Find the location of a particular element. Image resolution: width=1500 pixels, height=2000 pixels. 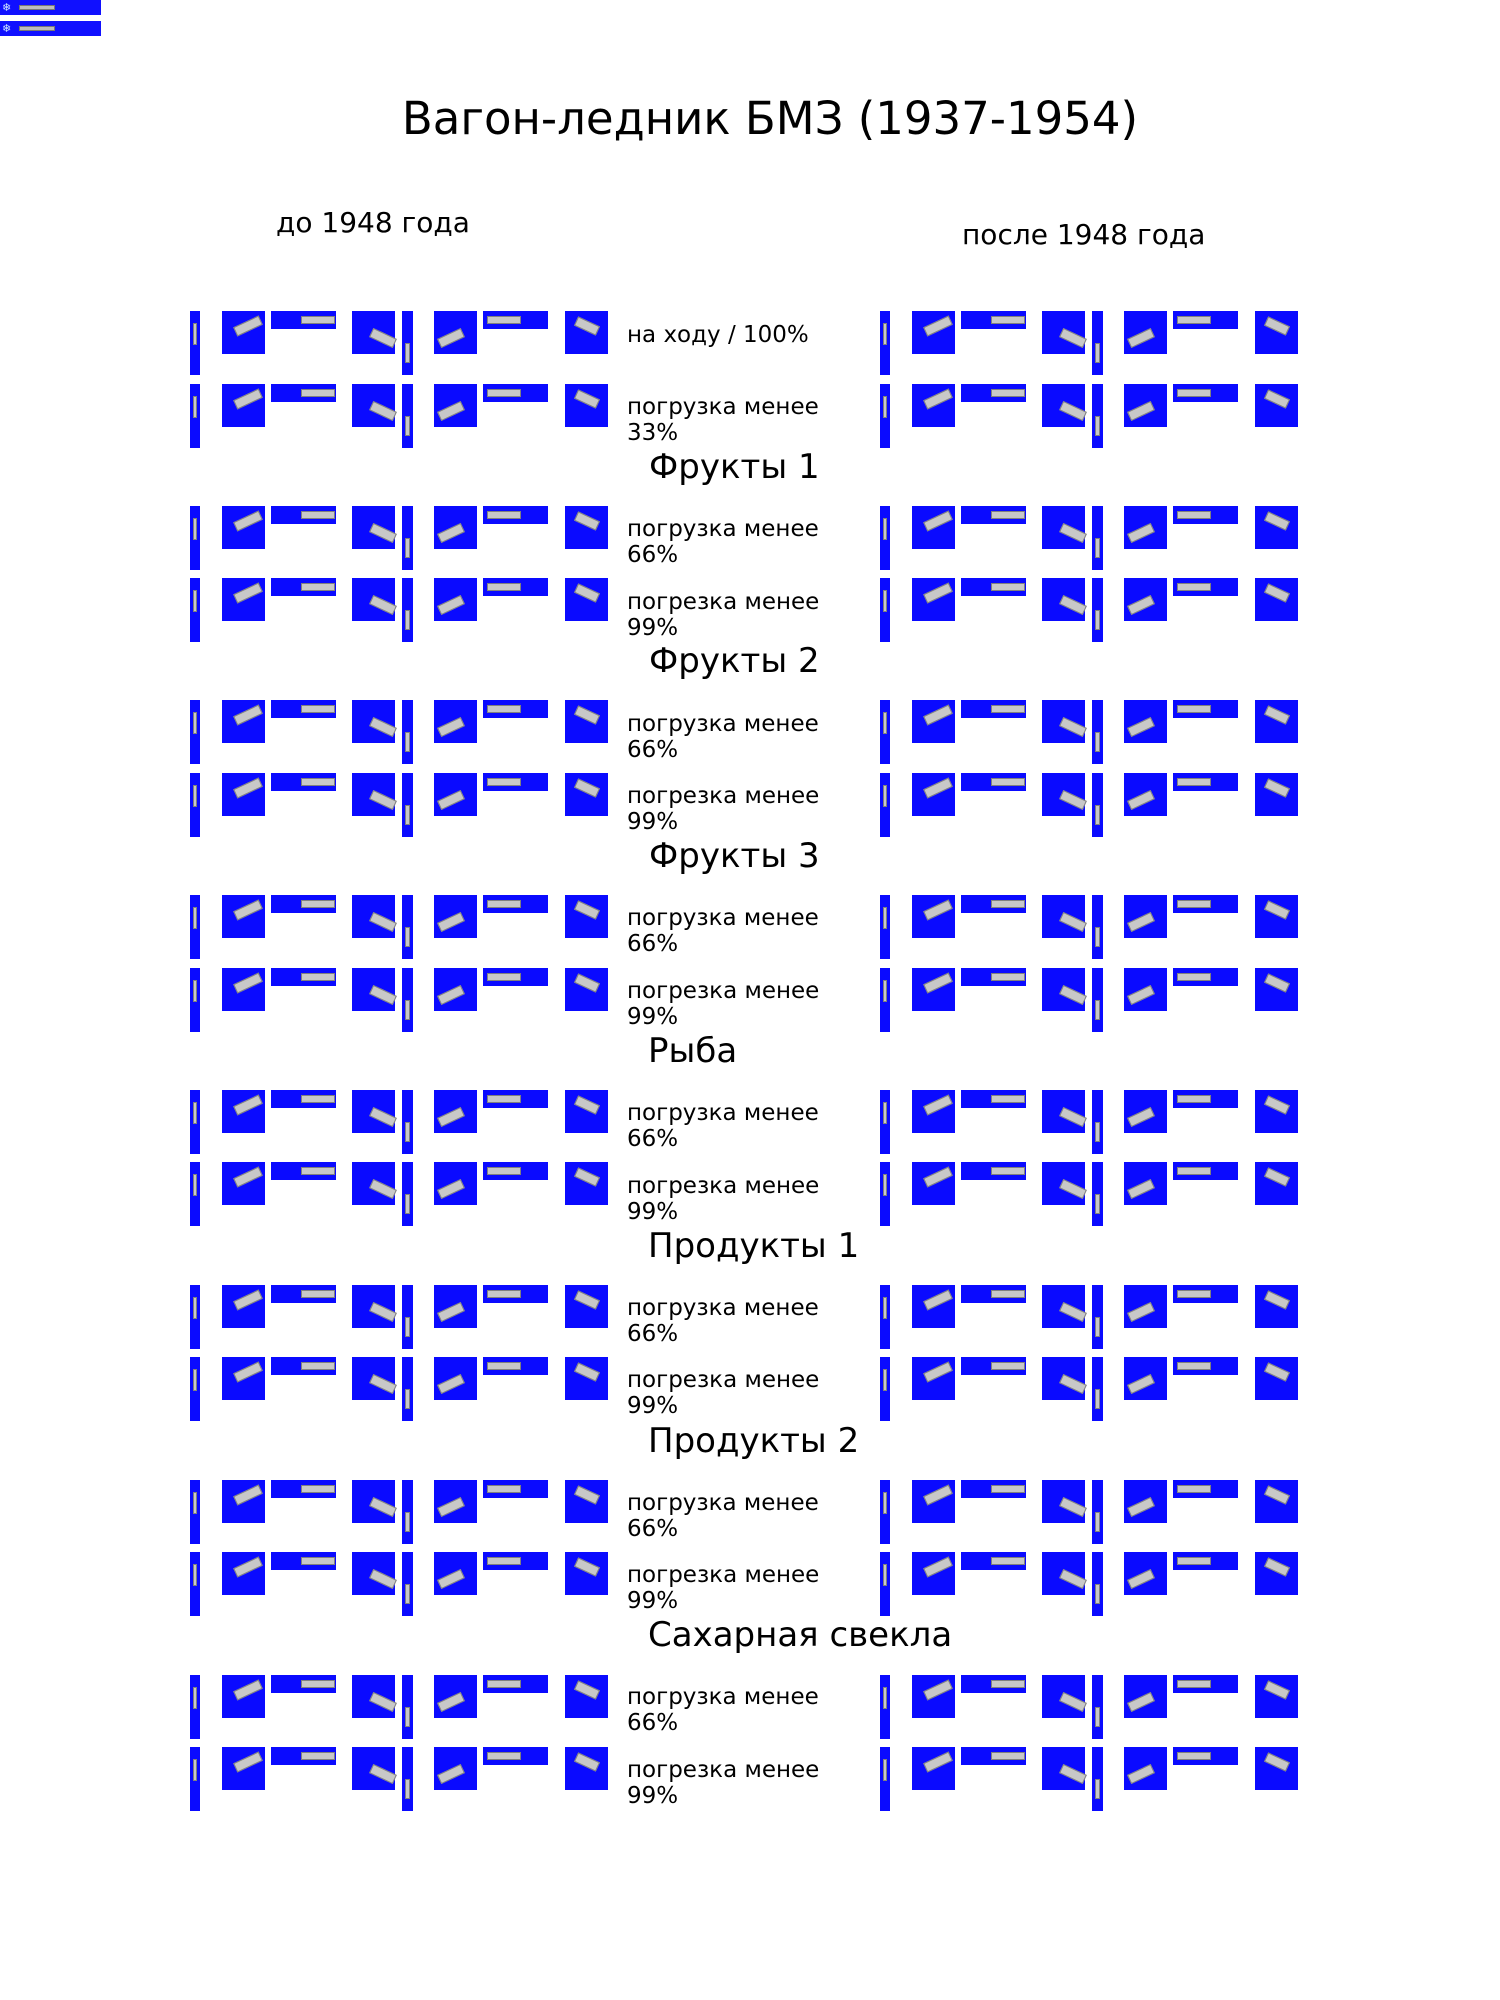

section-heading: Рыба is located at coordinates (693, 1051).